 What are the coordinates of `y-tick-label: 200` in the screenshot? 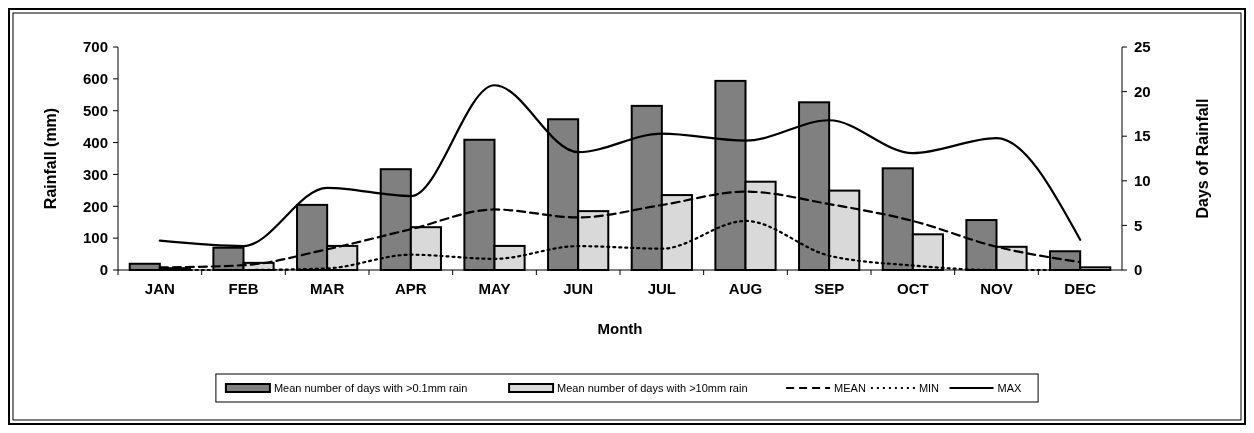 It's located at (95, 206).